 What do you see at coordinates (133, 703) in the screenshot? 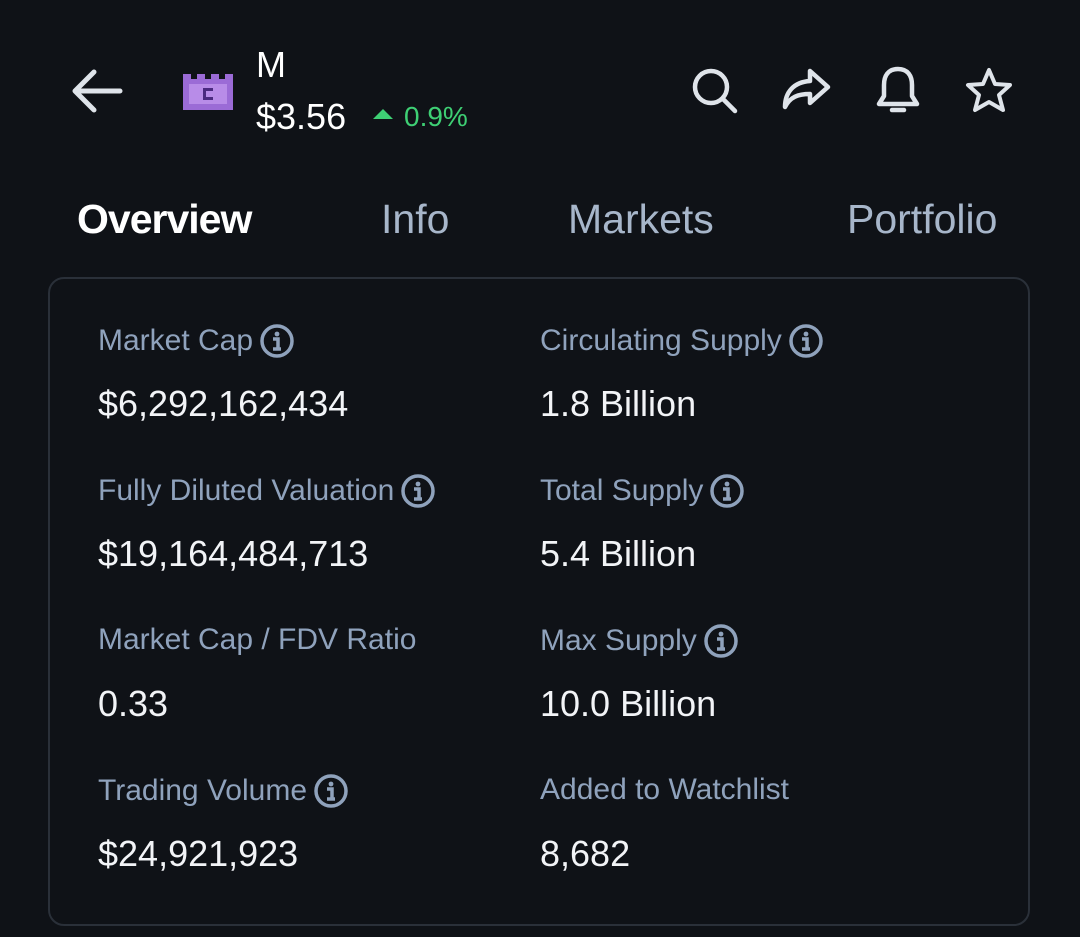
I see `stat-value: 0.33` at bounding box center [133, 703].